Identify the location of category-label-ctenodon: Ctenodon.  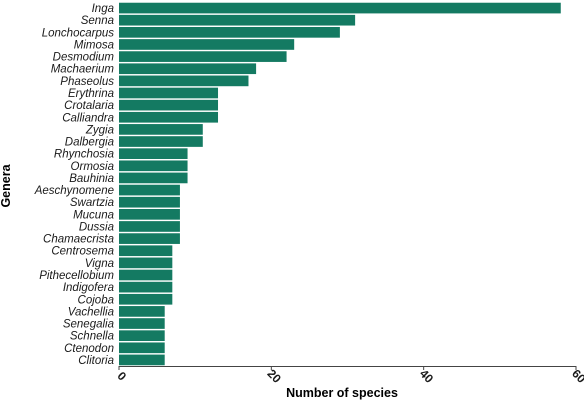
(89, 349).